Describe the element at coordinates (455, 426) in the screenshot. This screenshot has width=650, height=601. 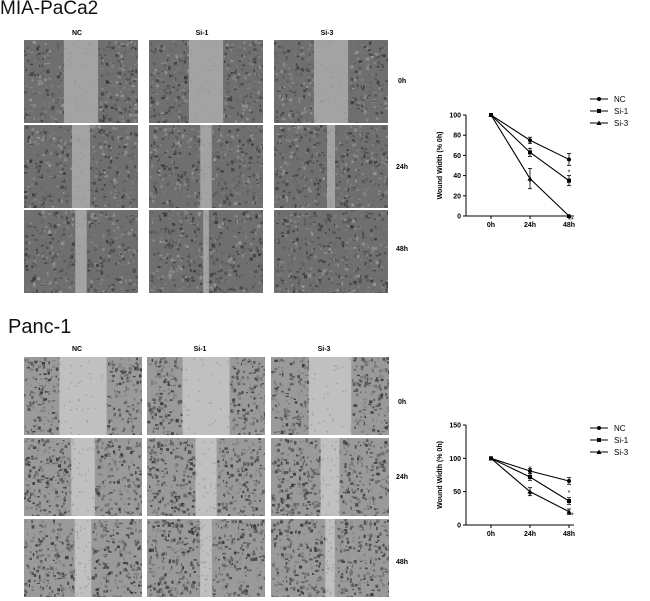
I see `y-tick-label: 150` at that location.